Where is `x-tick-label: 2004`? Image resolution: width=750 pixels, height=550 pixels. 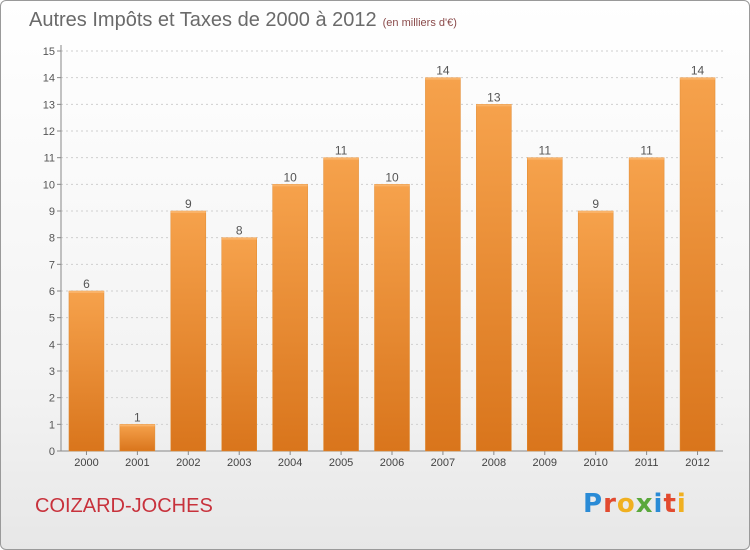 x-tick-label: 2004 is located at coordinates (290, 463).